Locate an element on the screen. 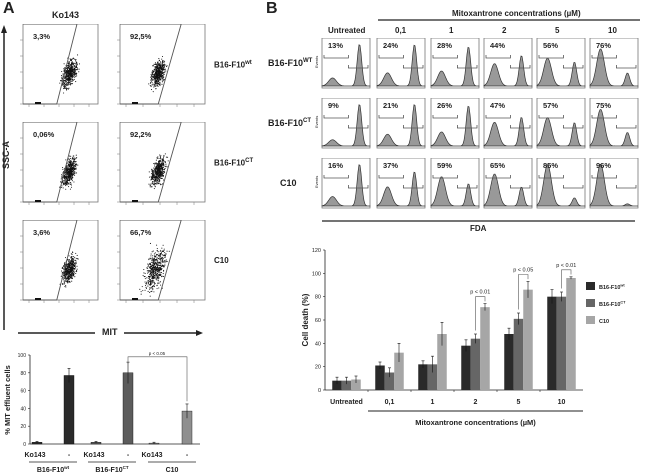  y-tick-label: 20 is located at coordinates (23, 427).